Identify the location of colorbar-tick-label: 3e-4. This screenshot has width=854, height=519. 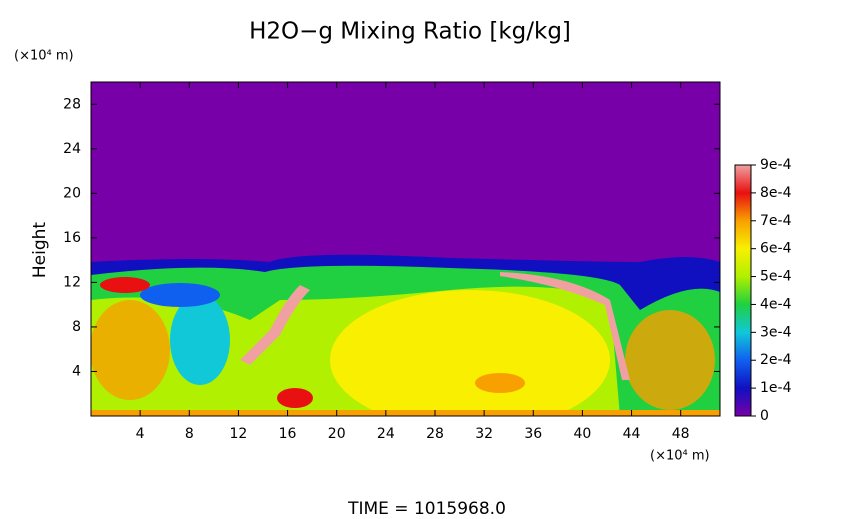
(776, 332).